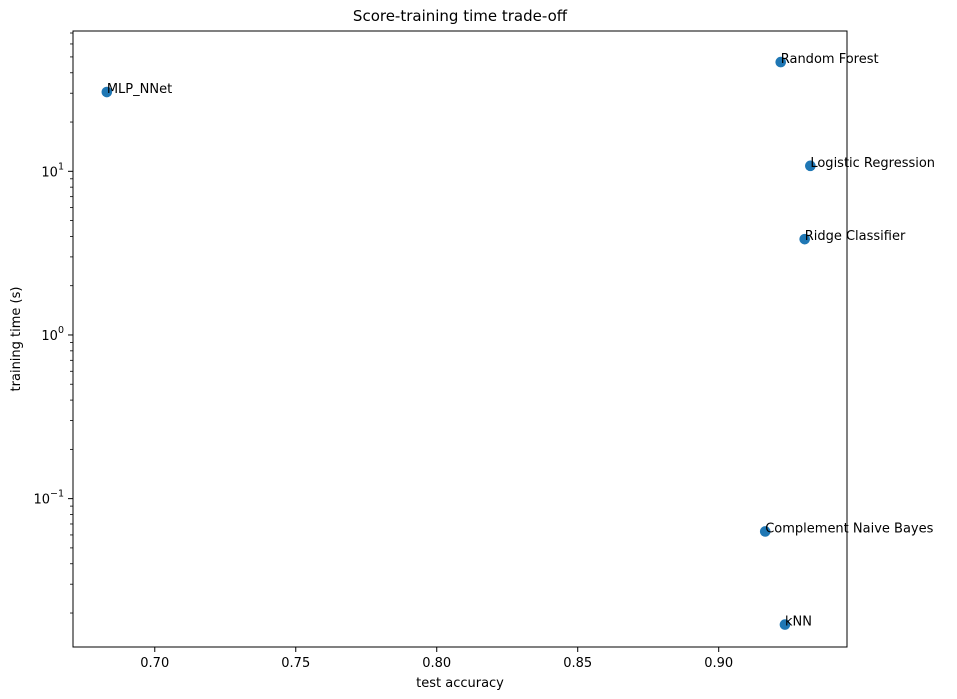 The height and width of the screenshot is (699, 957). What do you see at coordinates (718, 663) in the screenshot?
I see `x-tick-label: 0.90` at bounding box center [718, 663].